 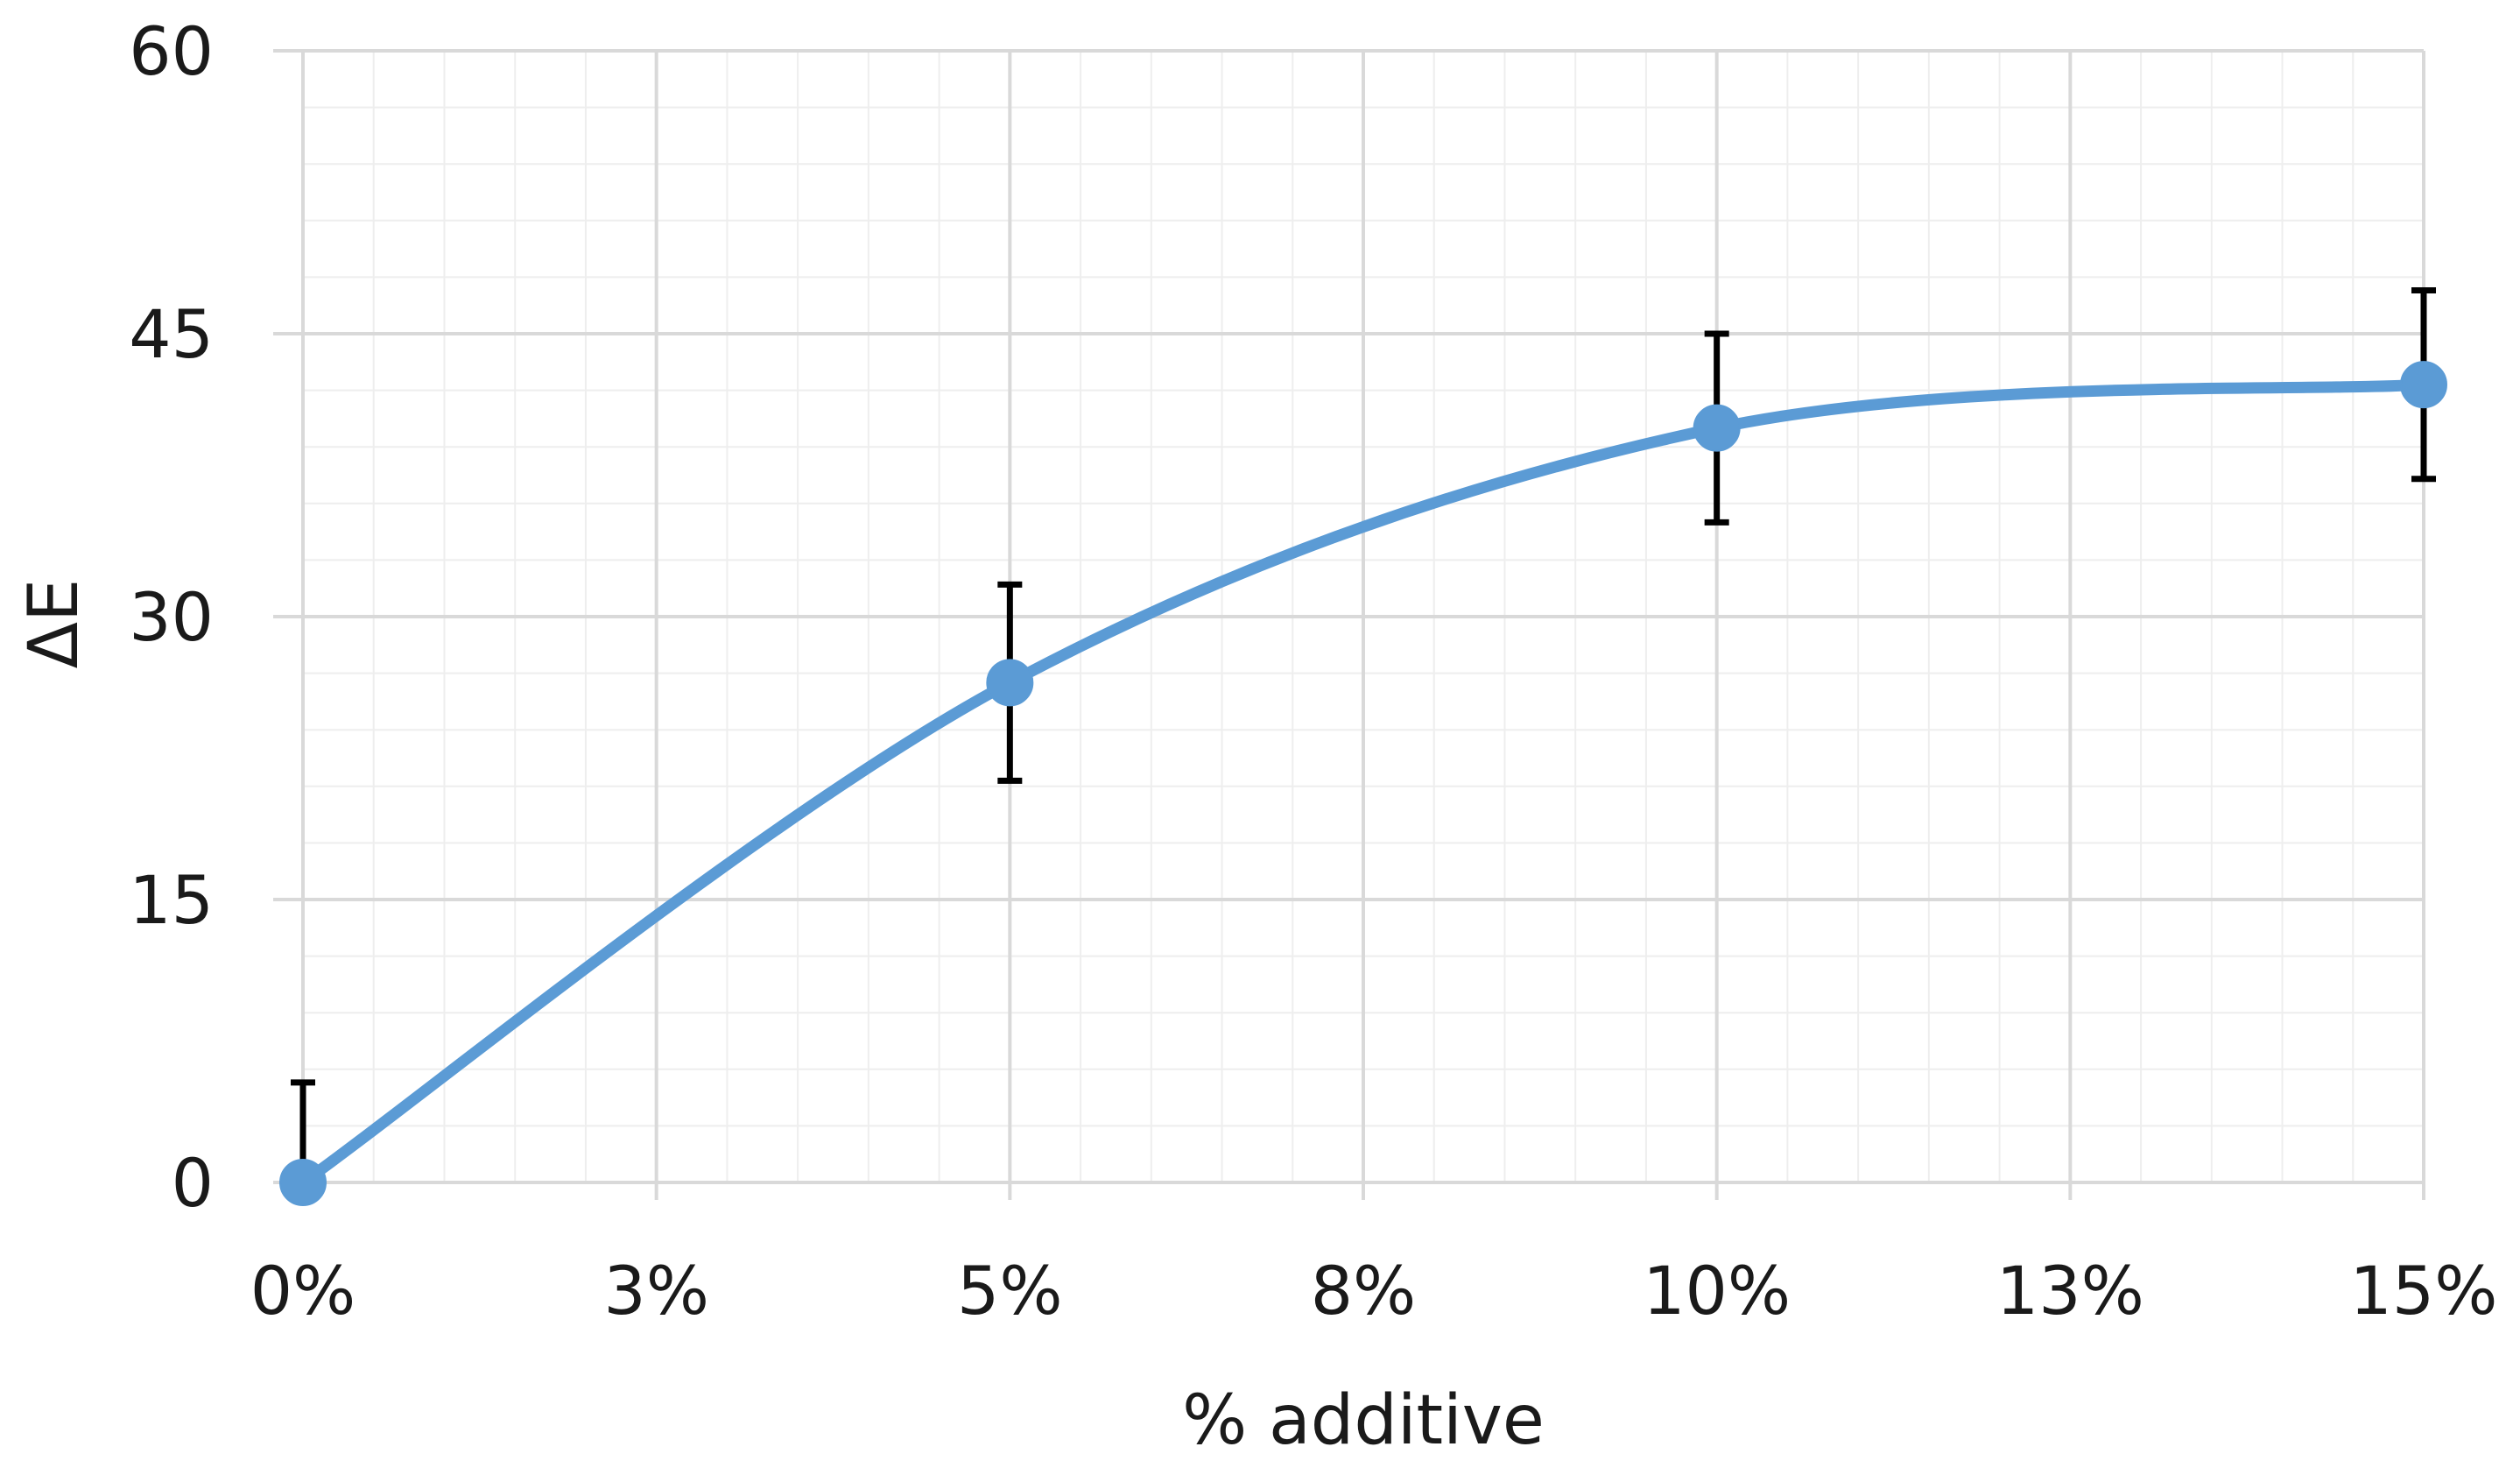 What do you see at coordinates (171, 334) in the screenshot?
I see `y-tick-label: 45` at bounding box center [171, 334].